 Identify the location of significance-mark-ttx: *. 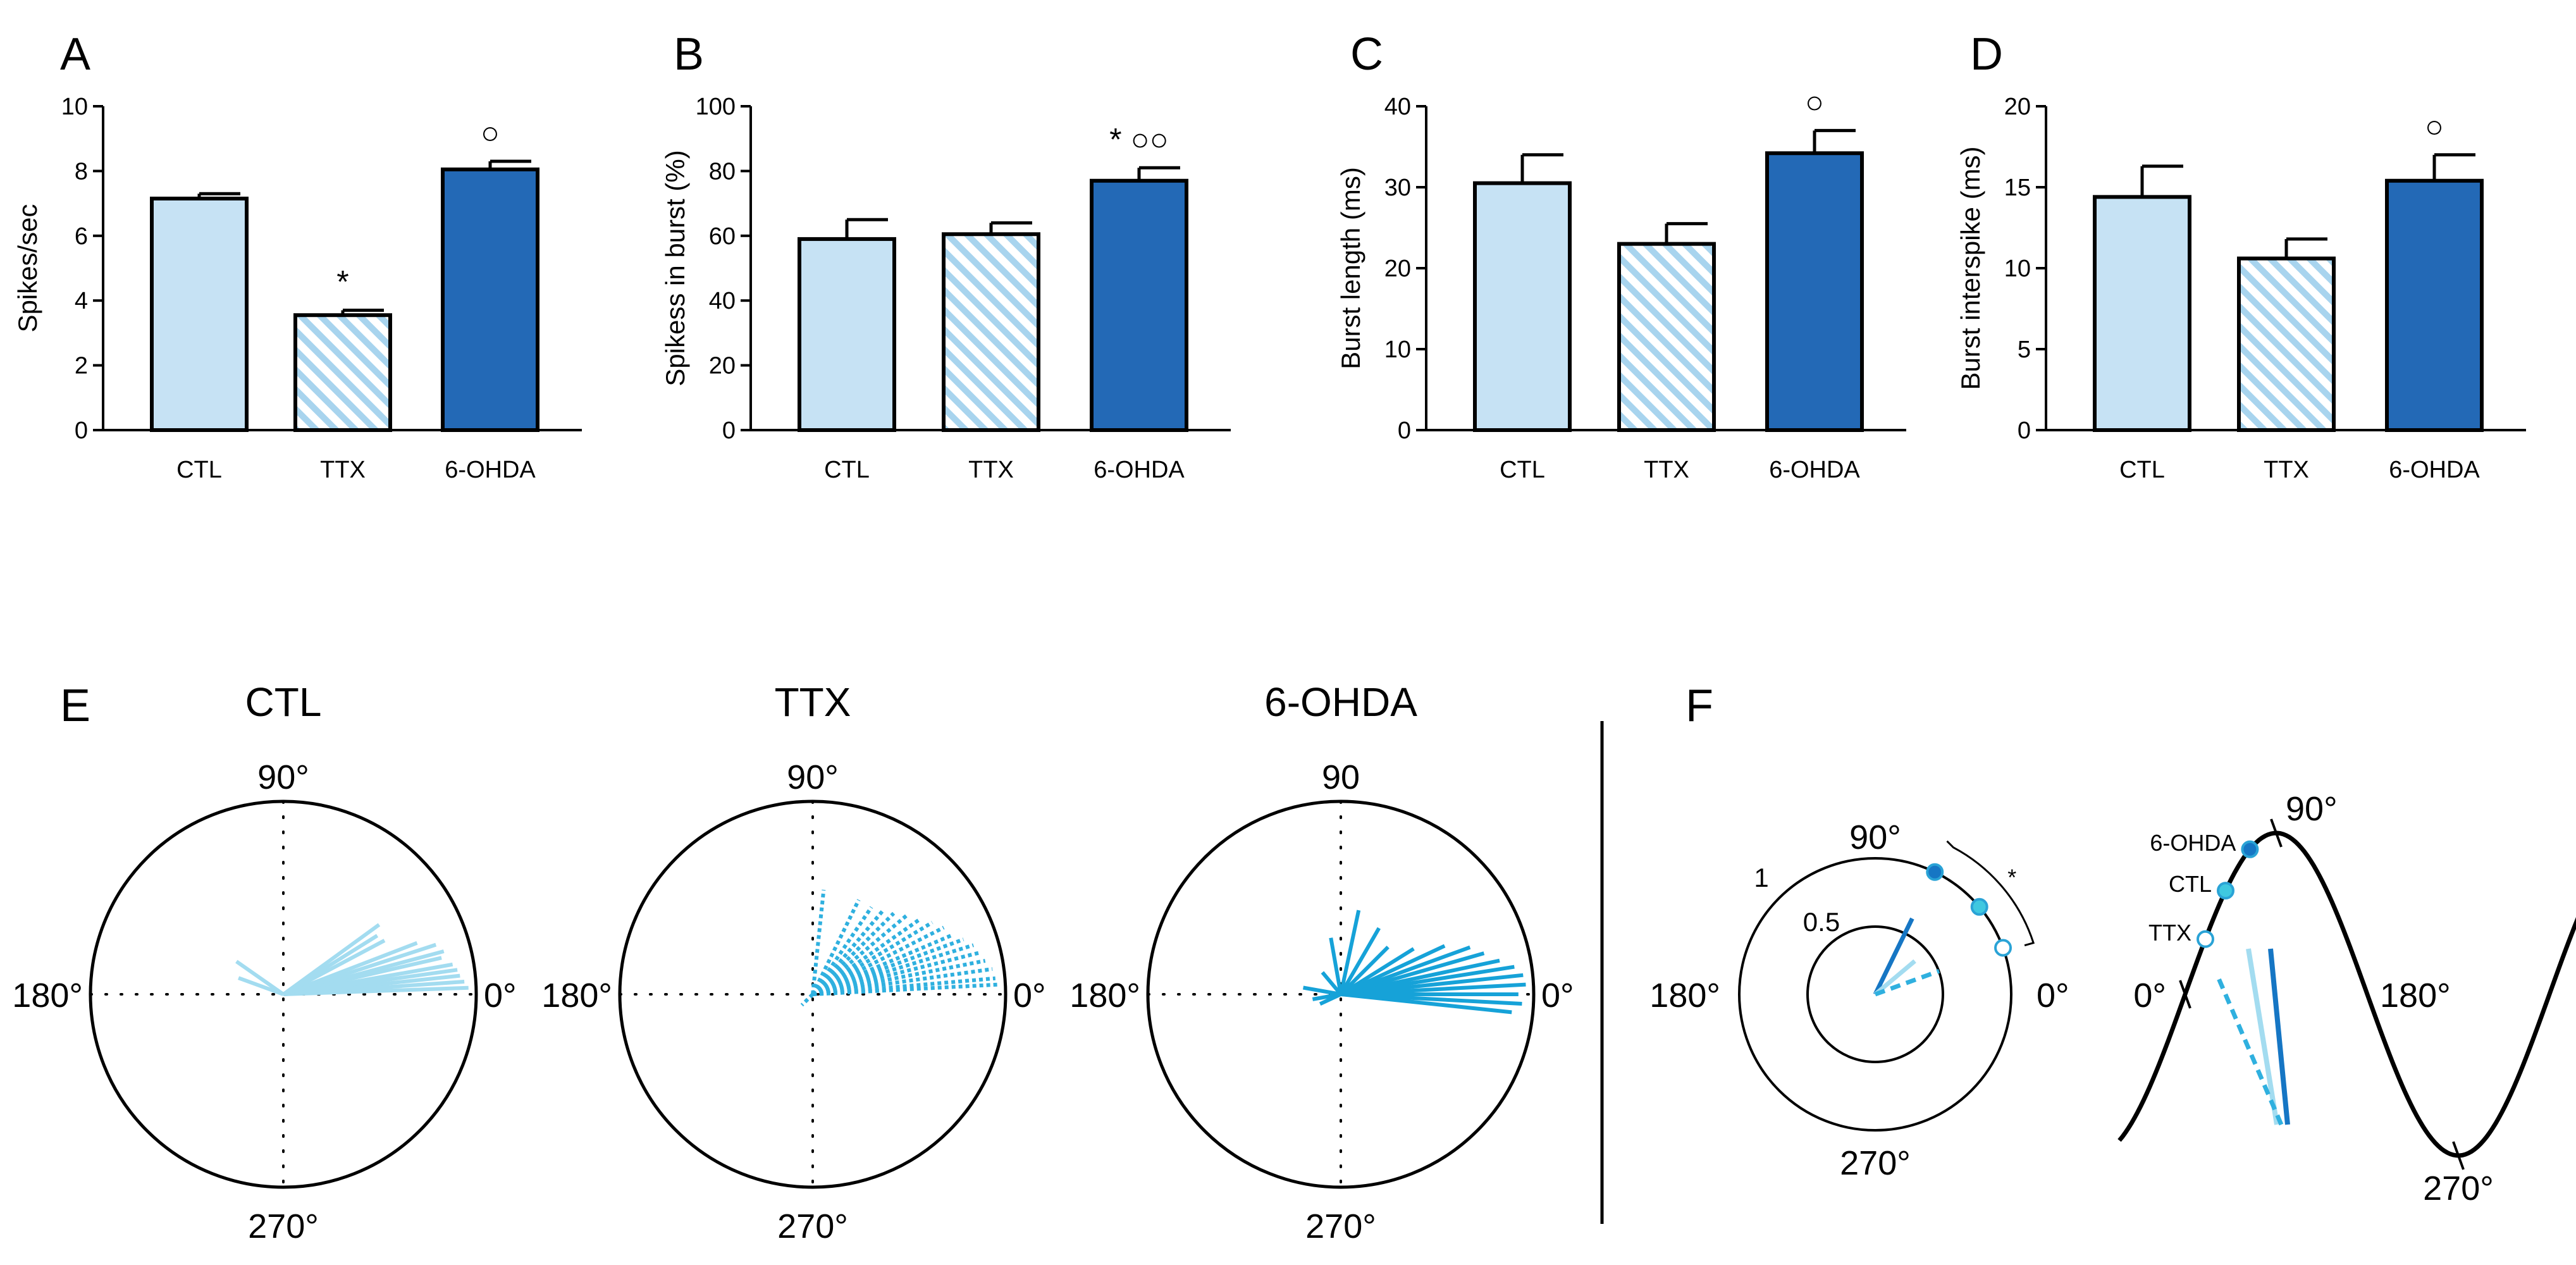
(342, 282).